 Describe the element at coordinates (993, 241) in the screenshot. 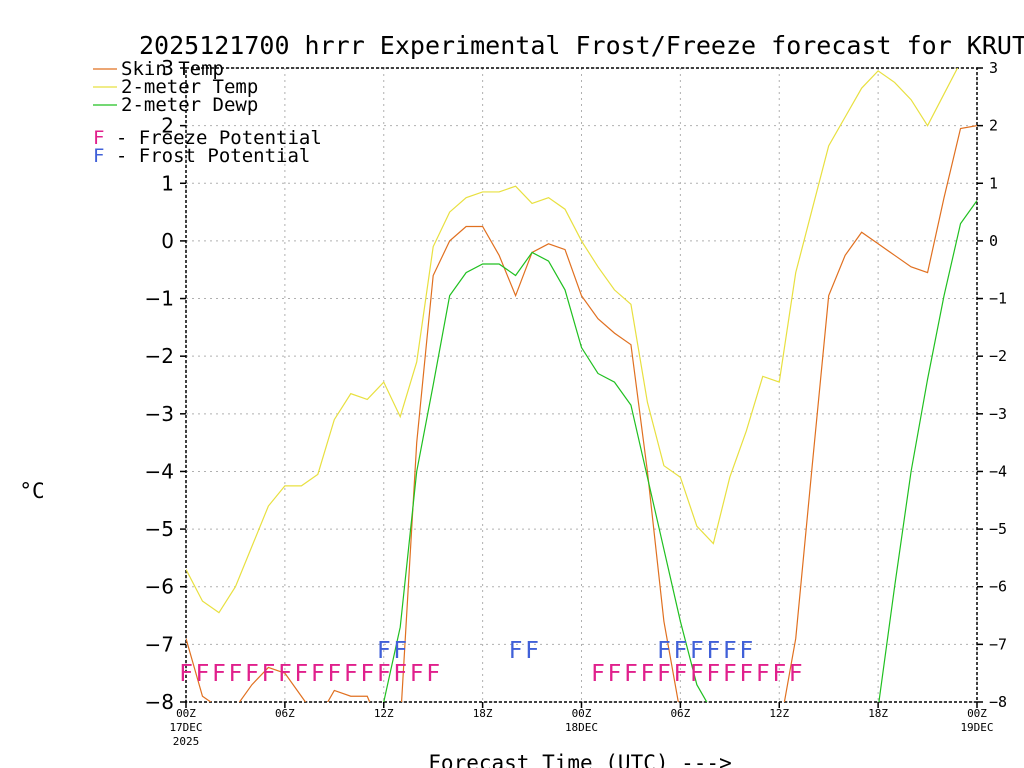

I see `y-tick-label-right: 0` at that location.